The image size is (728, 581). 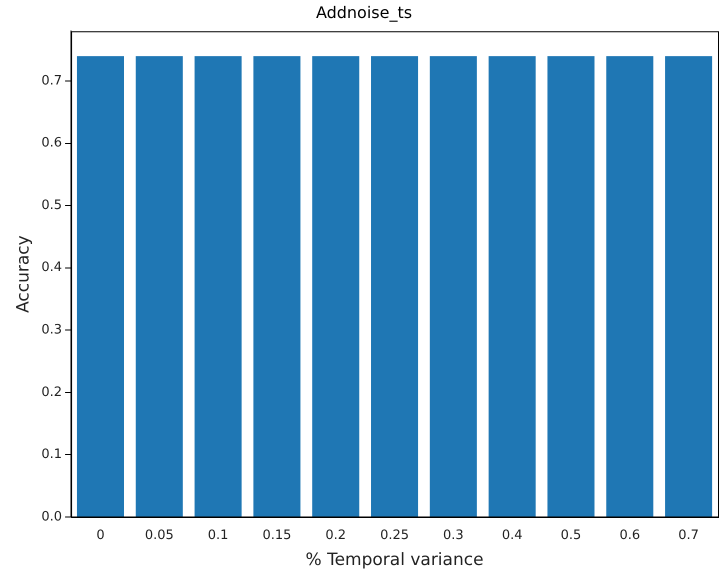 I want to click on y-tick-label: 0.3, so click(x=51, y=330).